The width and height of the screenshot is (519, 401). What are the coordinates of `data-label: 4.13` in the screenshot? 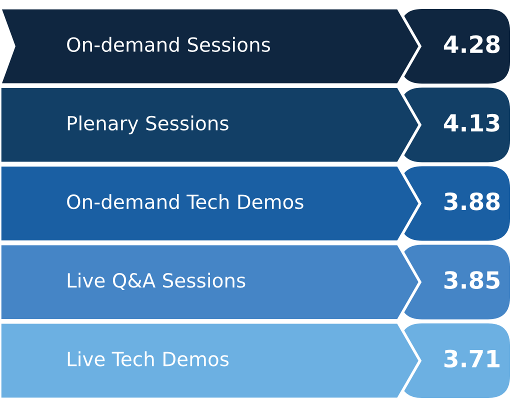 It's located at (472, 123).